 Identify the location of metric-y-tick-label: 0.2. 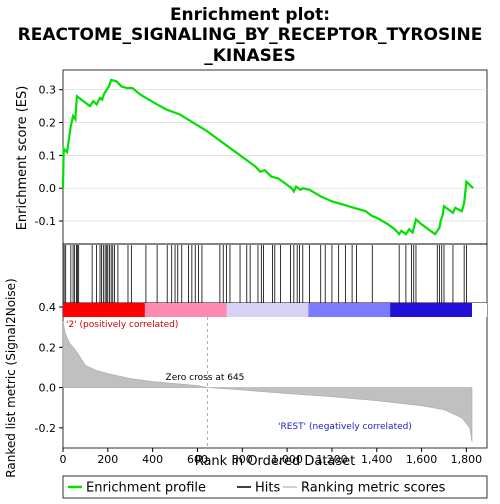
(48, 347).